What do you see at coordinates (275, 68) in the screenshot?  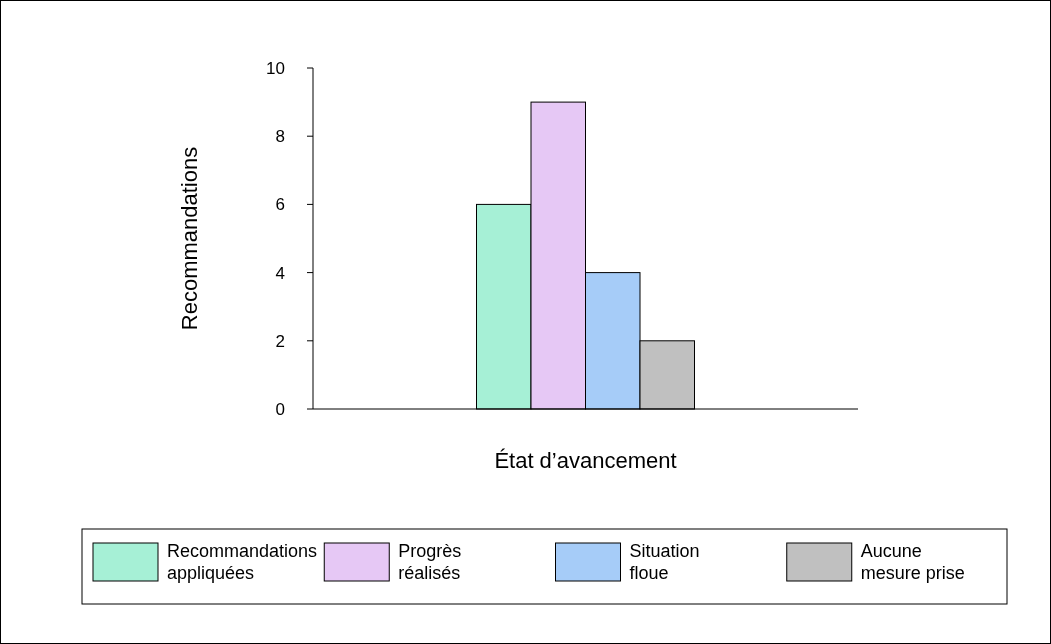 I see `y-tick-label: 10` at bounding box center [275, 68].